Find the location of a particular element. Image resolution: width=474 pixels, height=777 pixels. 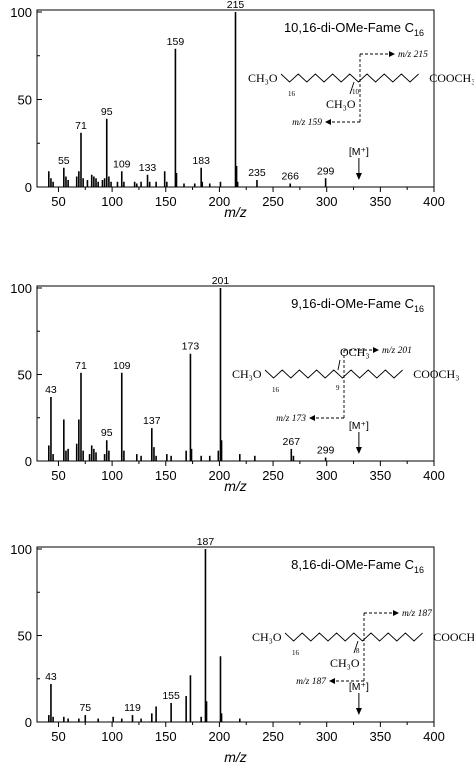

peak-label: 55 is located at coordinates (64, 161).